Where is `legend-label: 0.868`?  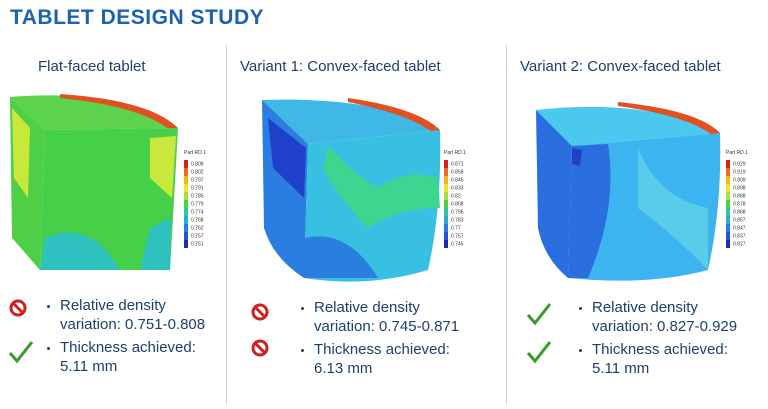
legend-label: 0.868 is located at coordinates (739, 212).